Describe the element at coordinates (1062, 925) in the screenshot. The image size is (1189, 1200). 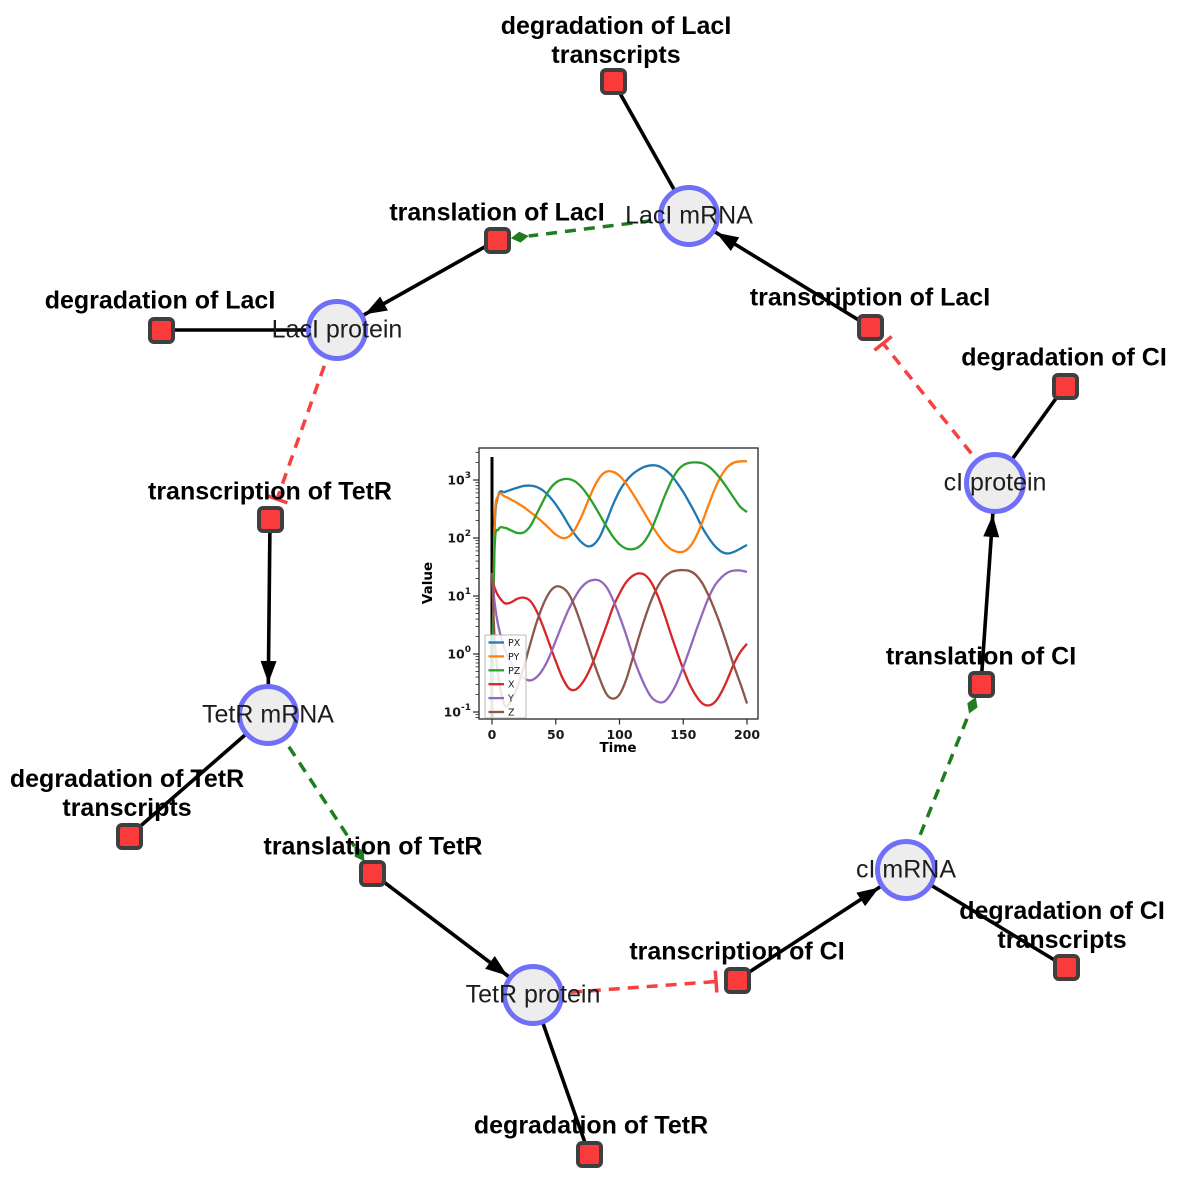
I see `reaction-label-degradation-of-ci-transcripts: degradation of CI transcripts` at that location.